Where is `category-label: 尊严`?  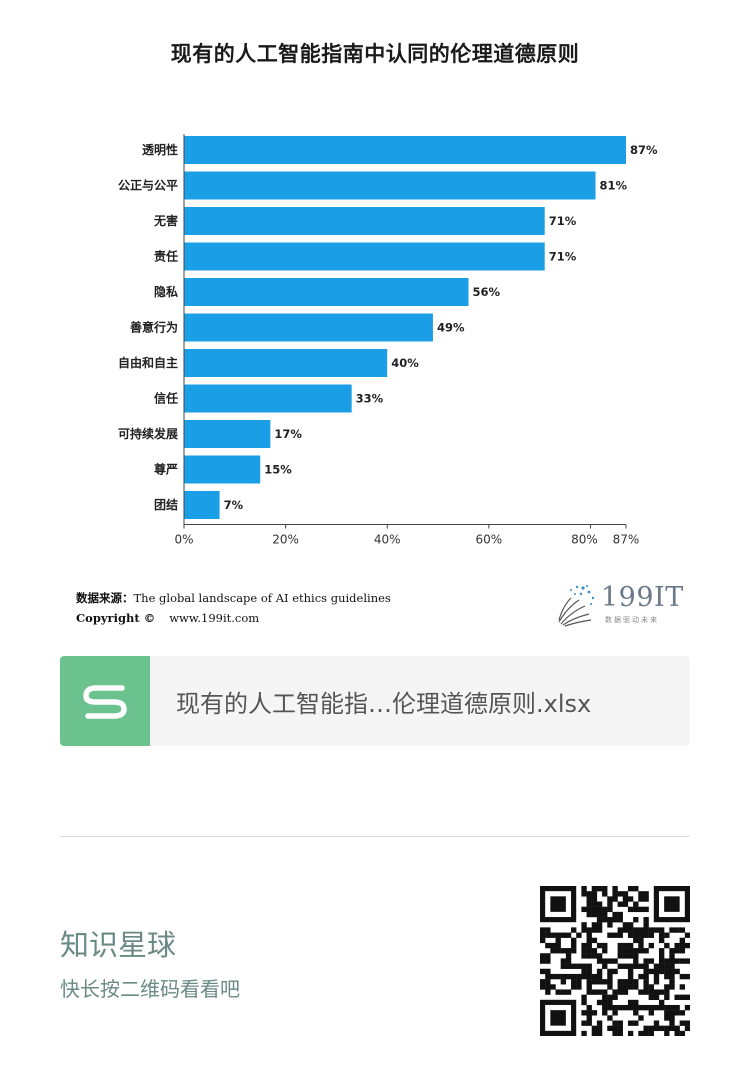 category-label: 尊严 is located at coordinates (166, 469).